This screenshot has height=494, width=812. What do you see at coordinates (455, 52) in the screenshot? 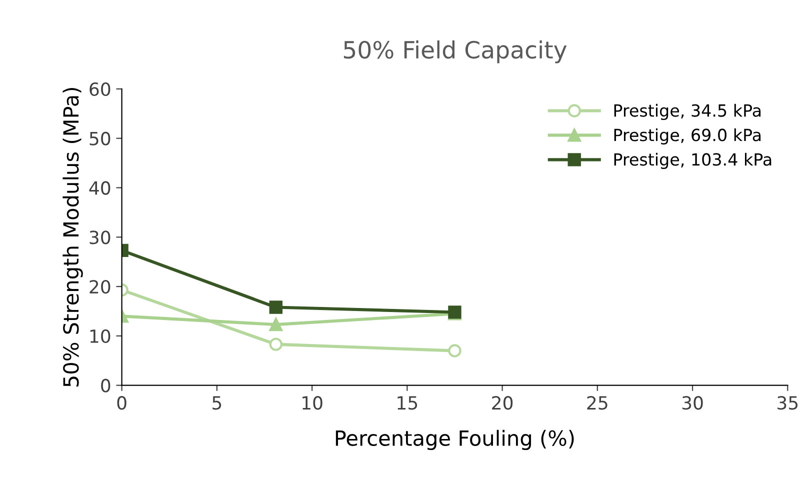
I see `chart-title: 50% Field Capacity` at bounding box center [455, 52].